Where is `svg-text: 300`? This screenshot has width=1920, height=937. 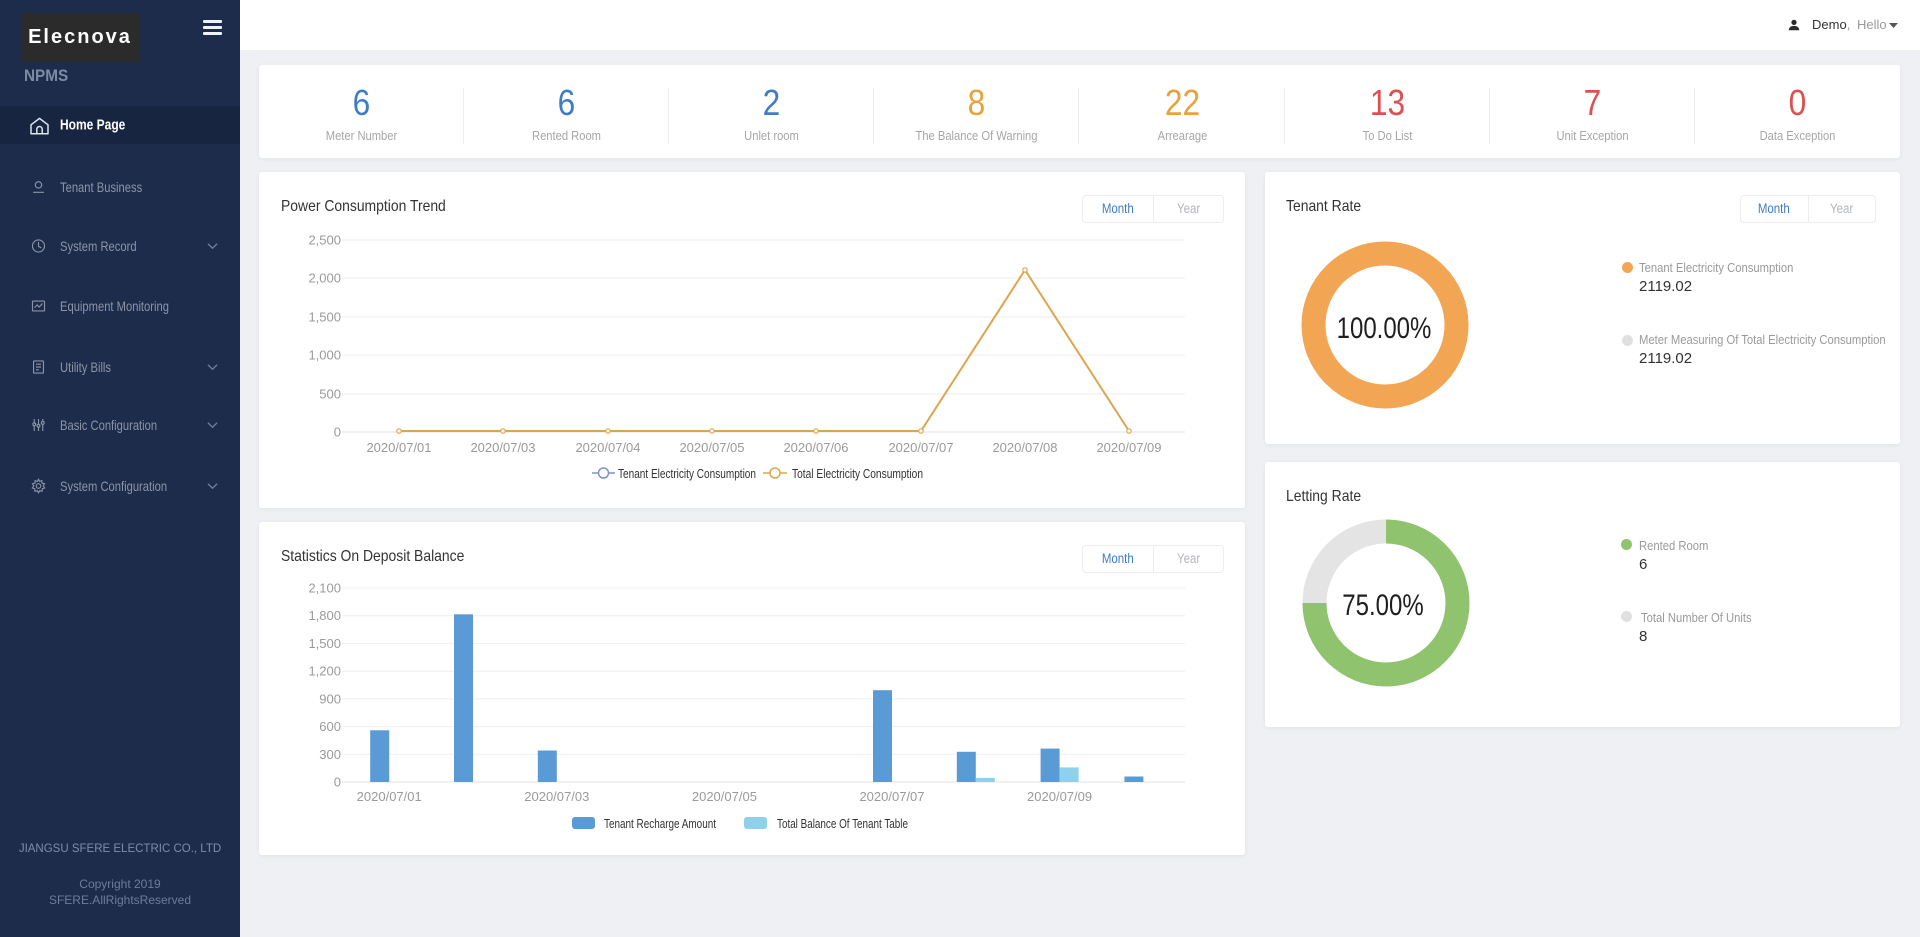
svg-text: 300 is located at coordinates (330, 754).